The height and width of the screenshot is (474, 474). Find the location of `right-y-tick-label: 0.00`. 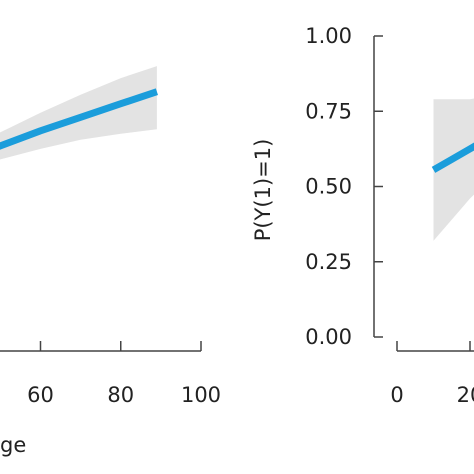

right-y-tick-label: 0.00 is located at coordinates (328, 337).